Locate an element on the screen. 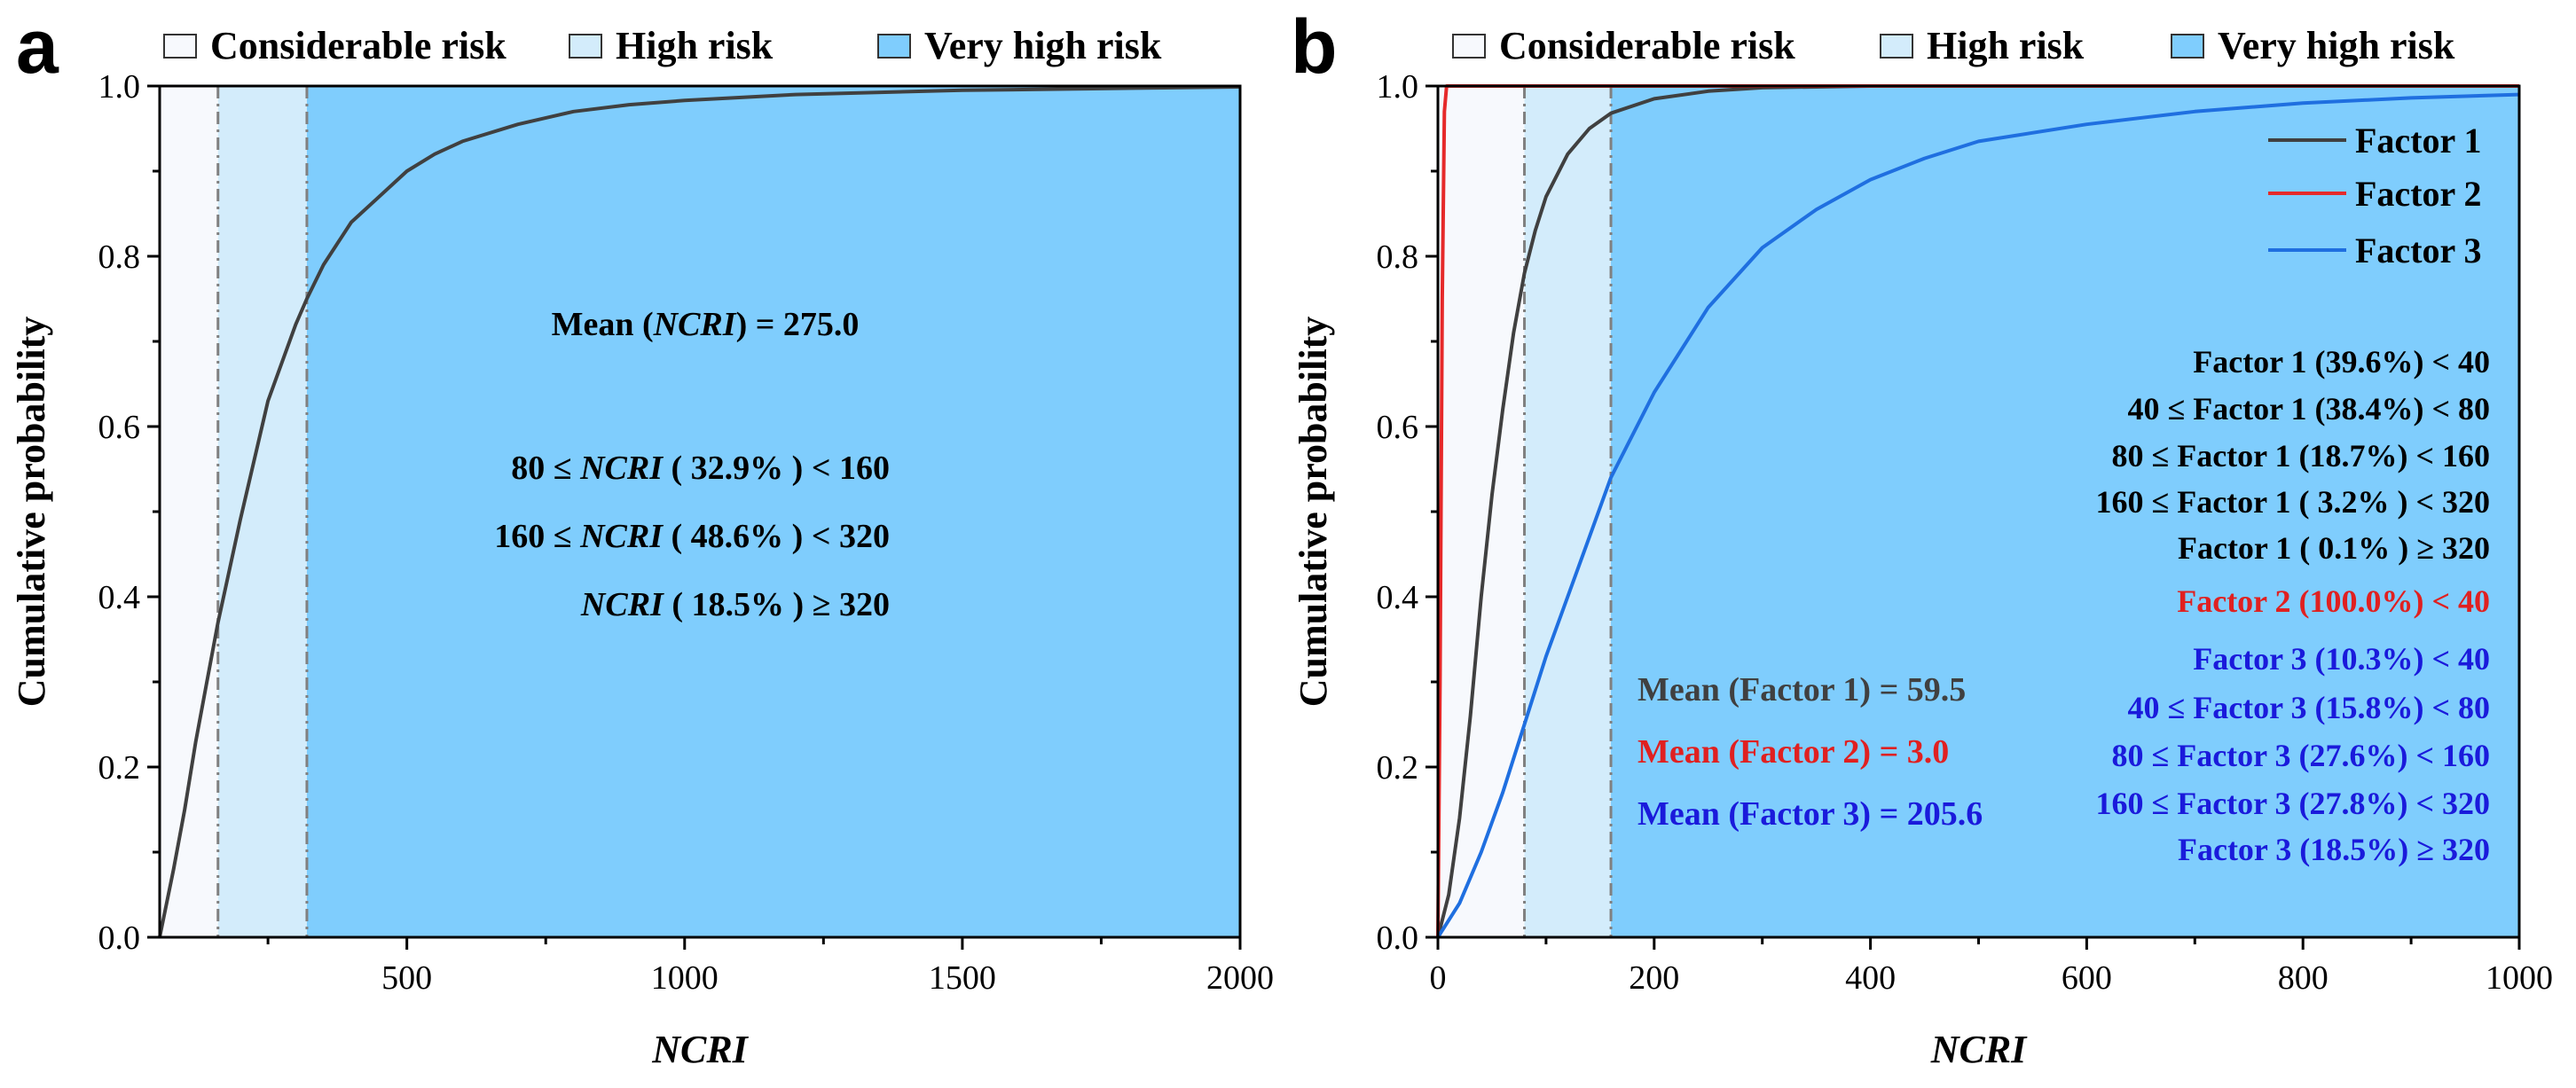  band-legend-b: Considerable risk High risk Very high risk is located at coordinates (1953, 45).